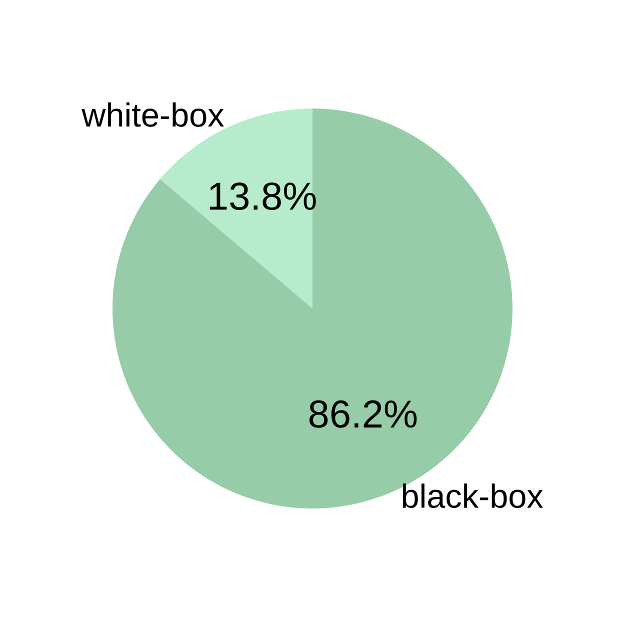  What do you see at coordinates (363, 414) in the screenshot?
I see `data-label: 86.2%` at bounding box center [363, 414].